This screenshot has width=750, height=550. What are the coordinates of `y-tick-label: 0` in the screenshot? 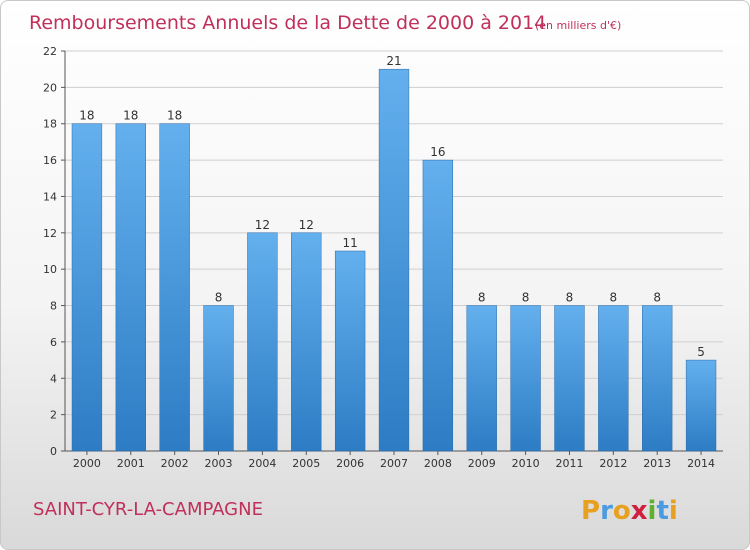 It's located at (53, 451).